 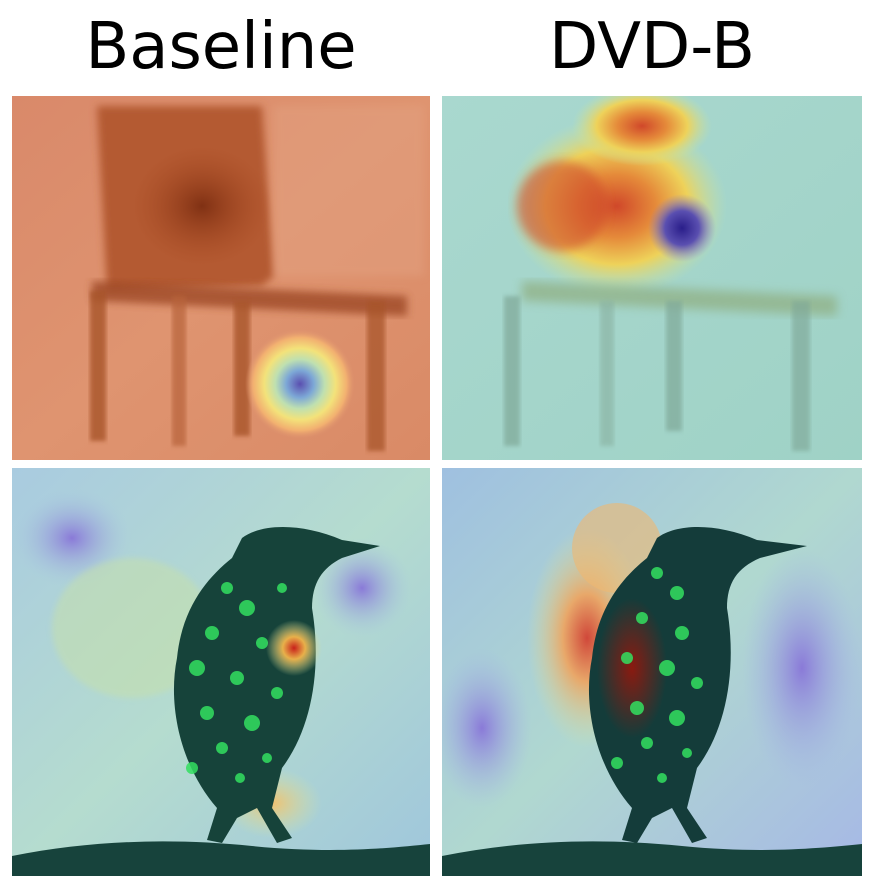 I want to click on column-title-dvd-b: DVD-B, so click(x=652, y=47).